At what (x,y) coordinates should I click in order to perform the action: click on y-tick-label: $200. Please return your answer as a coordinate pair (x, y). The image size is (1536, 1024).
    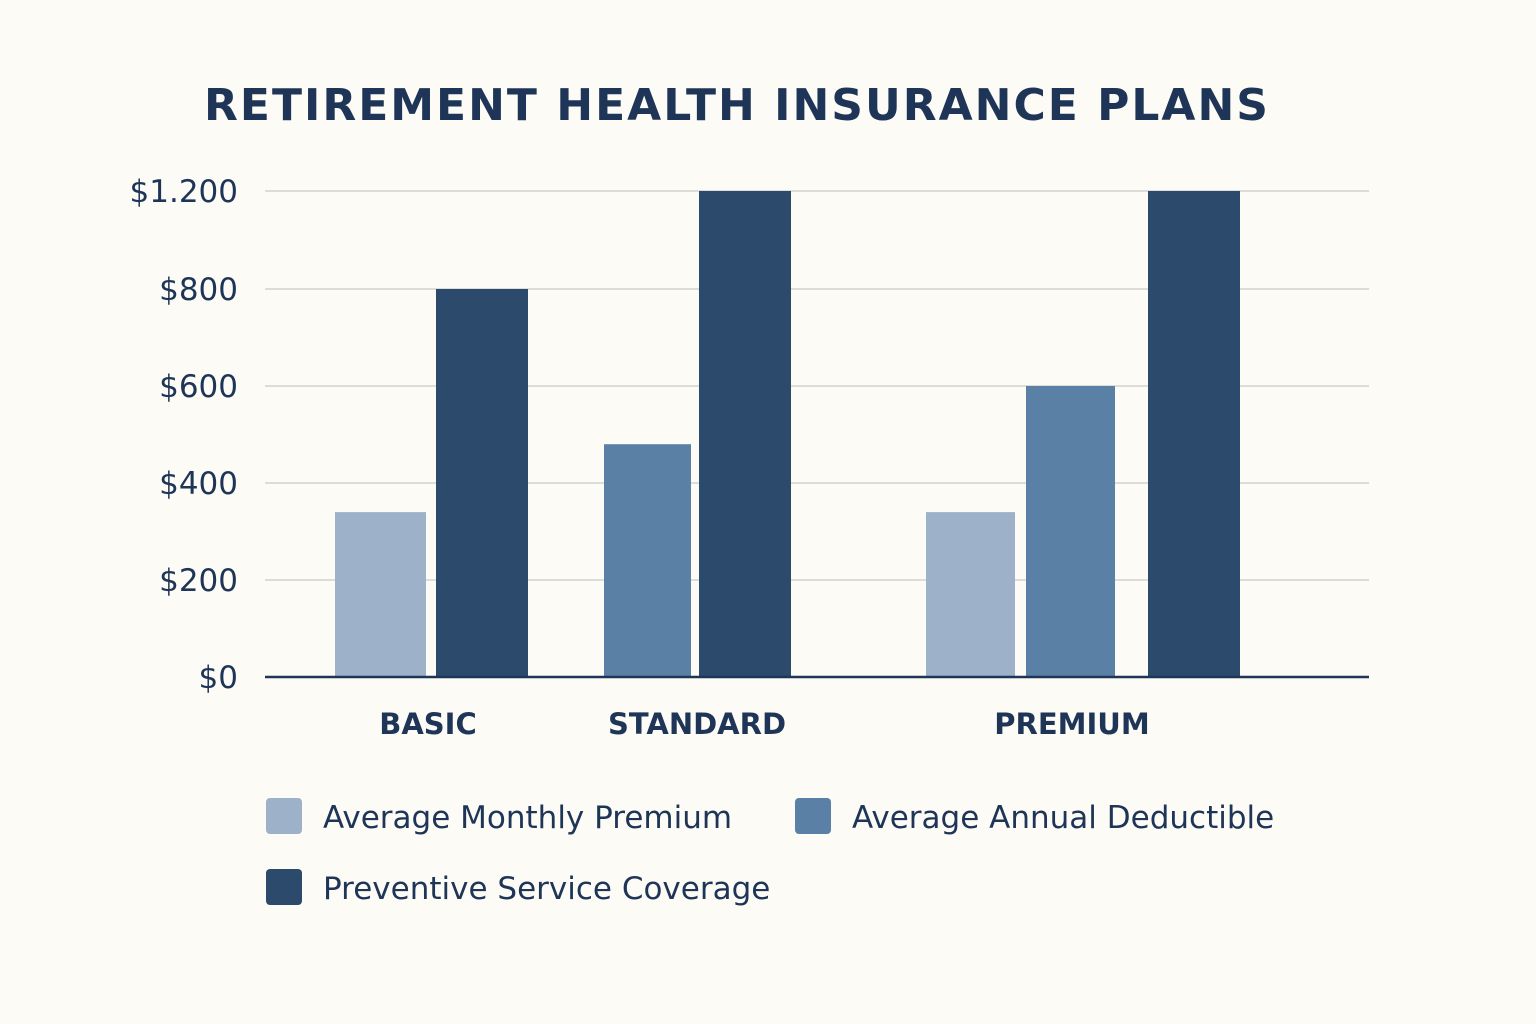
    Looking at the image, I should click on (198, 581).